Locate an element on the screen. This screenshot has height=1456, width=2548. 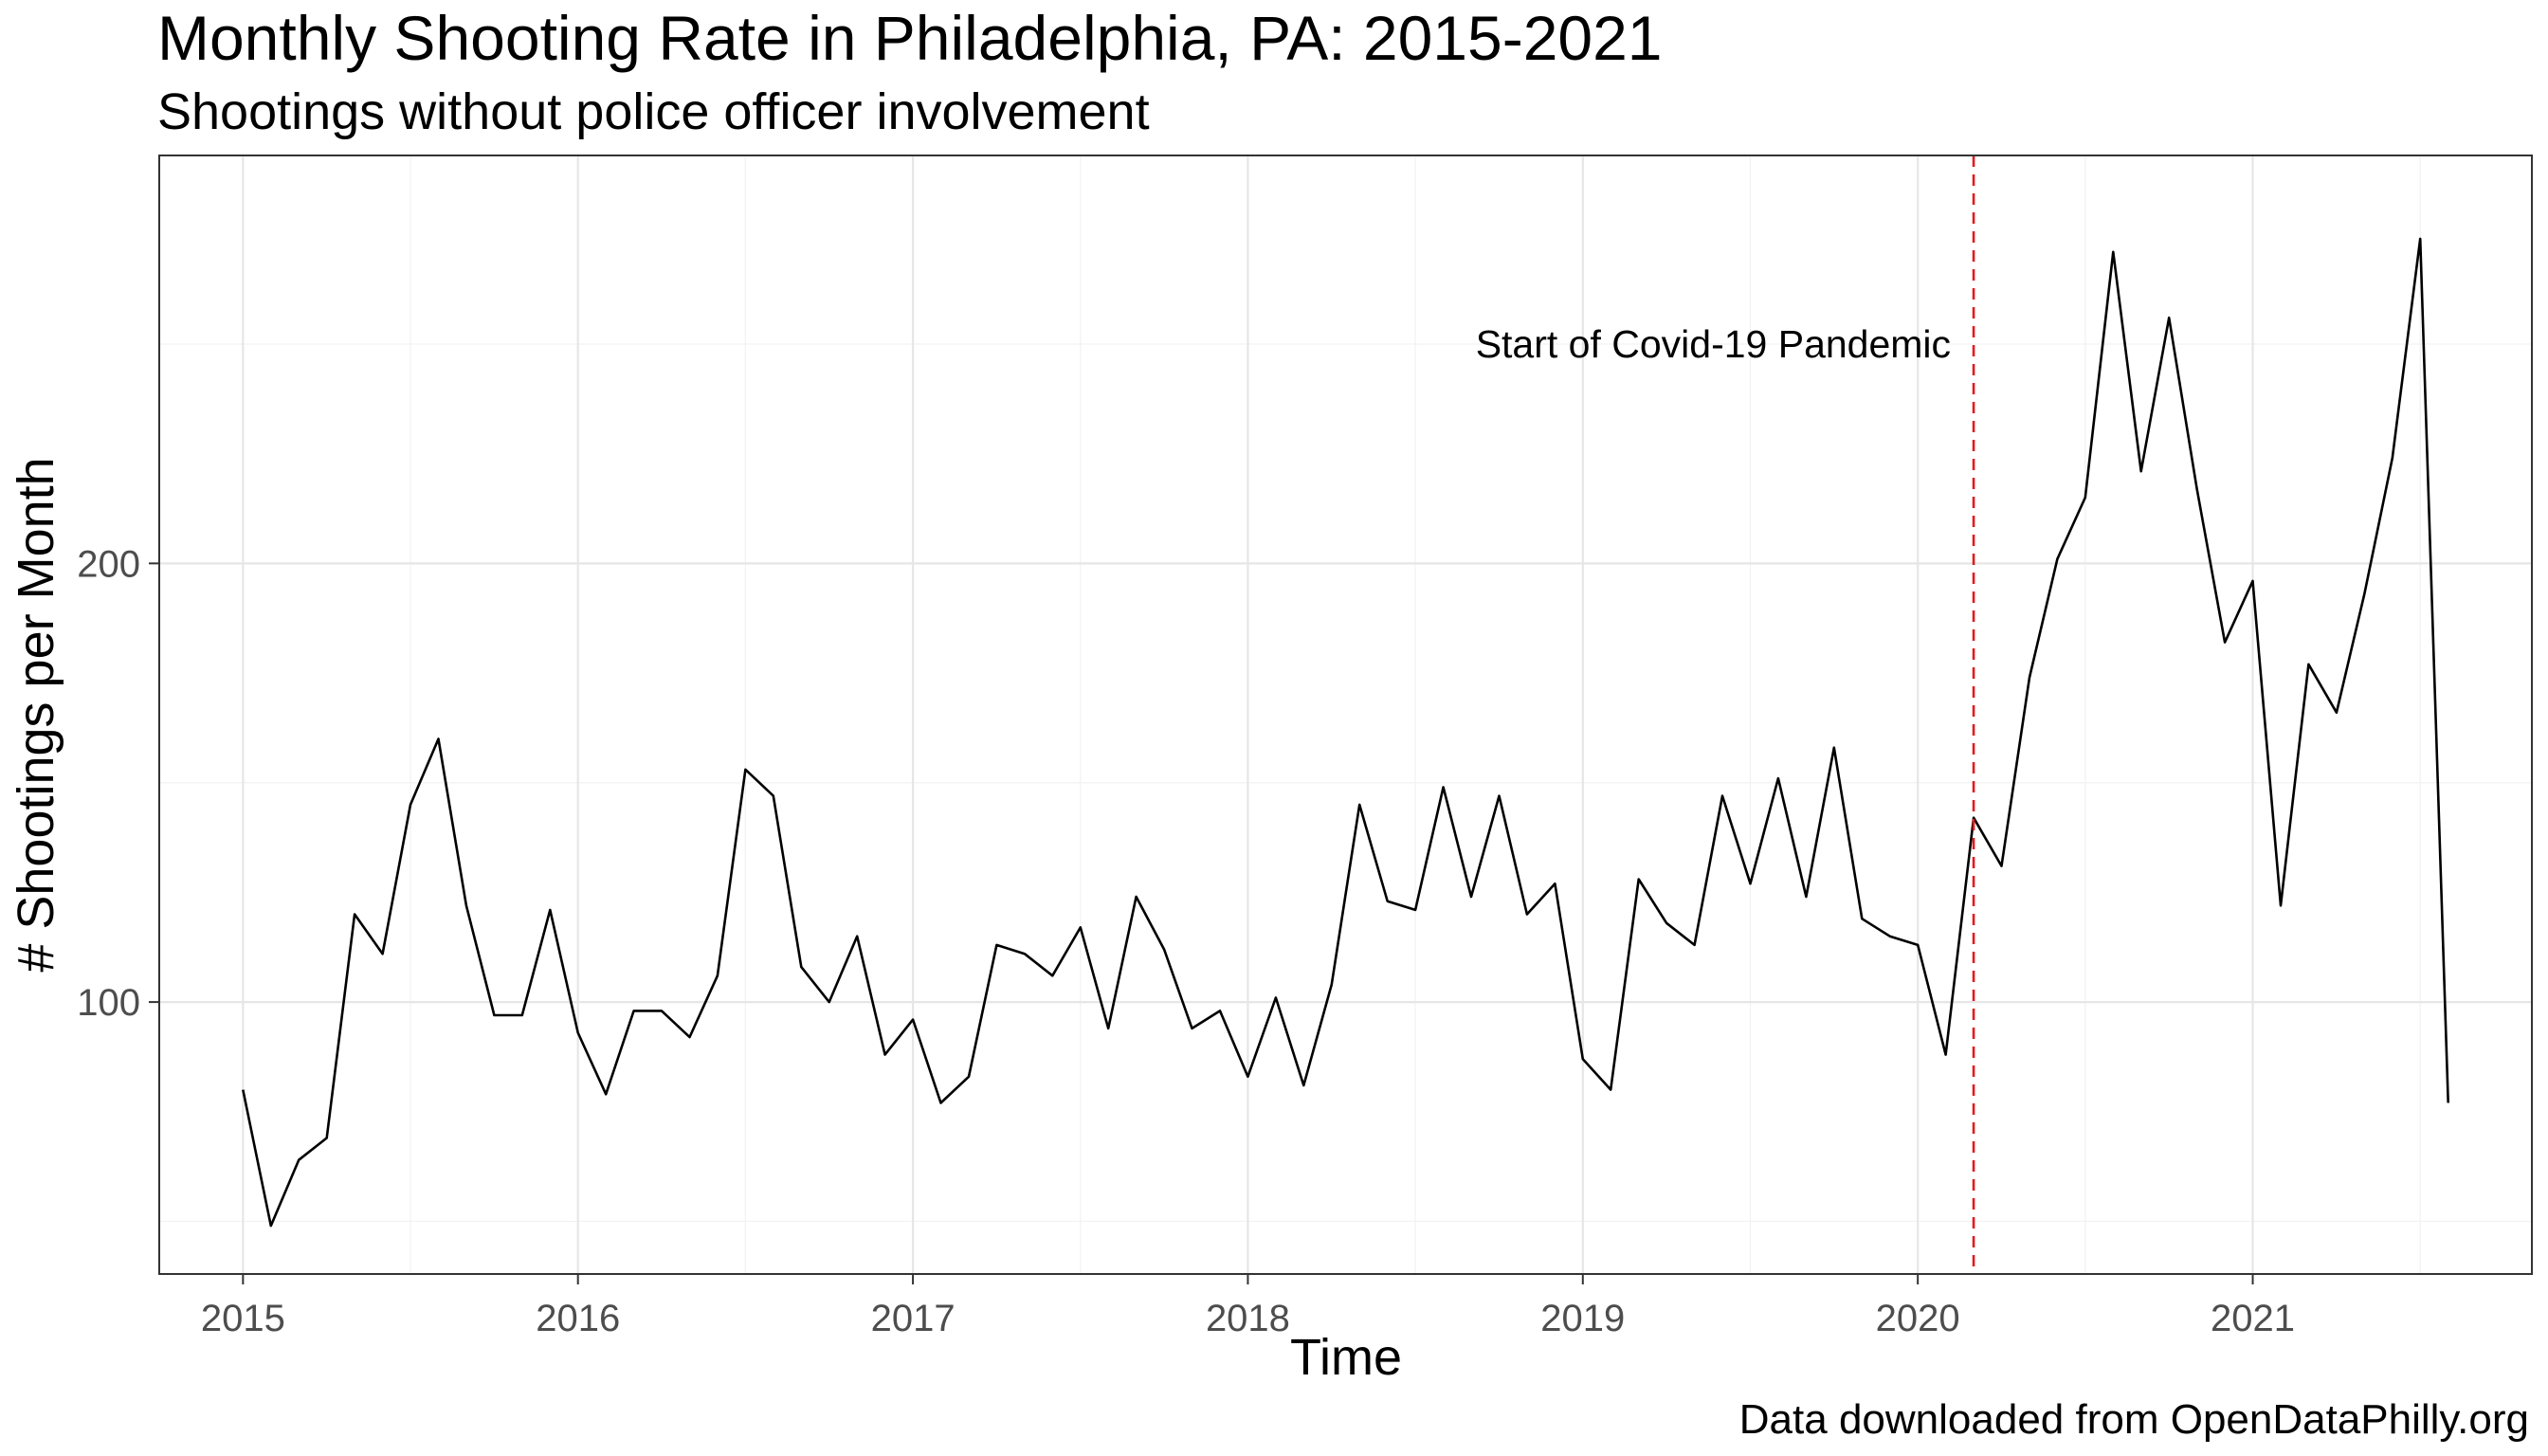
x-tick-label: 2020 is located at coordinates (1918, 1318).